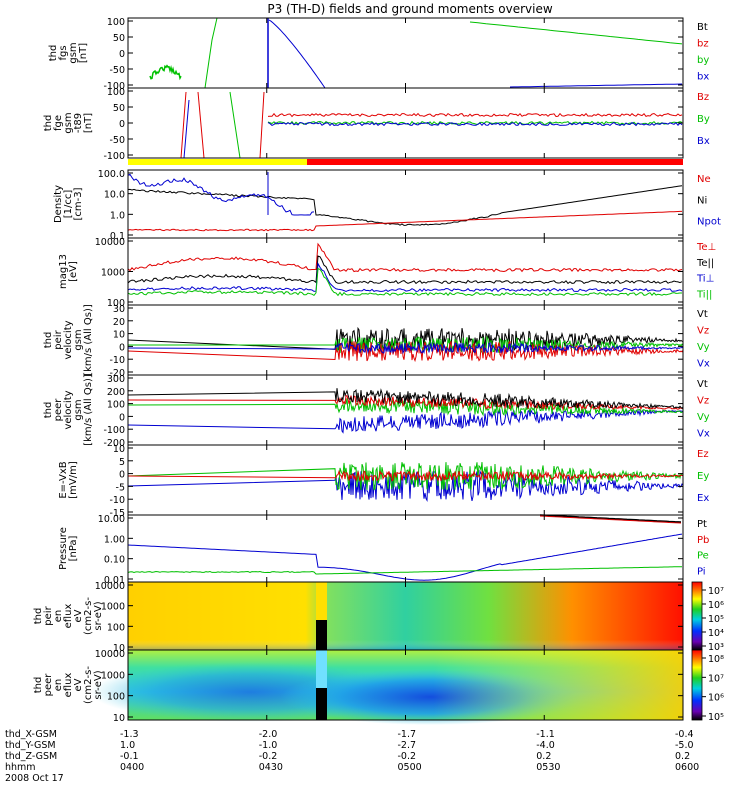 The height and width of the screenshot is (800, 750). Describe the element at coordinates (716, 647) in the screenshot. I see `colorbar-tick-label: 10³` at that location.